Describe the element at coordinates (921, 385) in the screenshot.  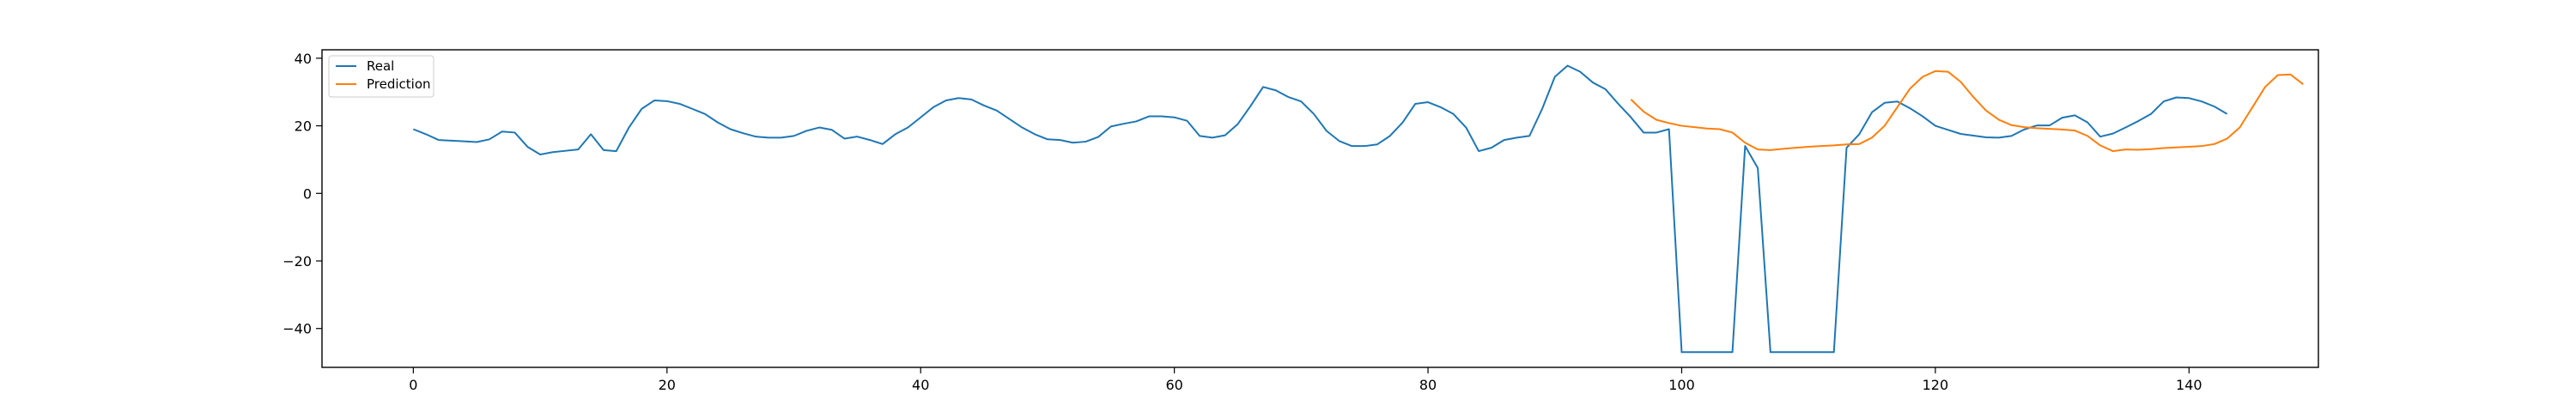
I see `x-tick-label: 40` at that location.